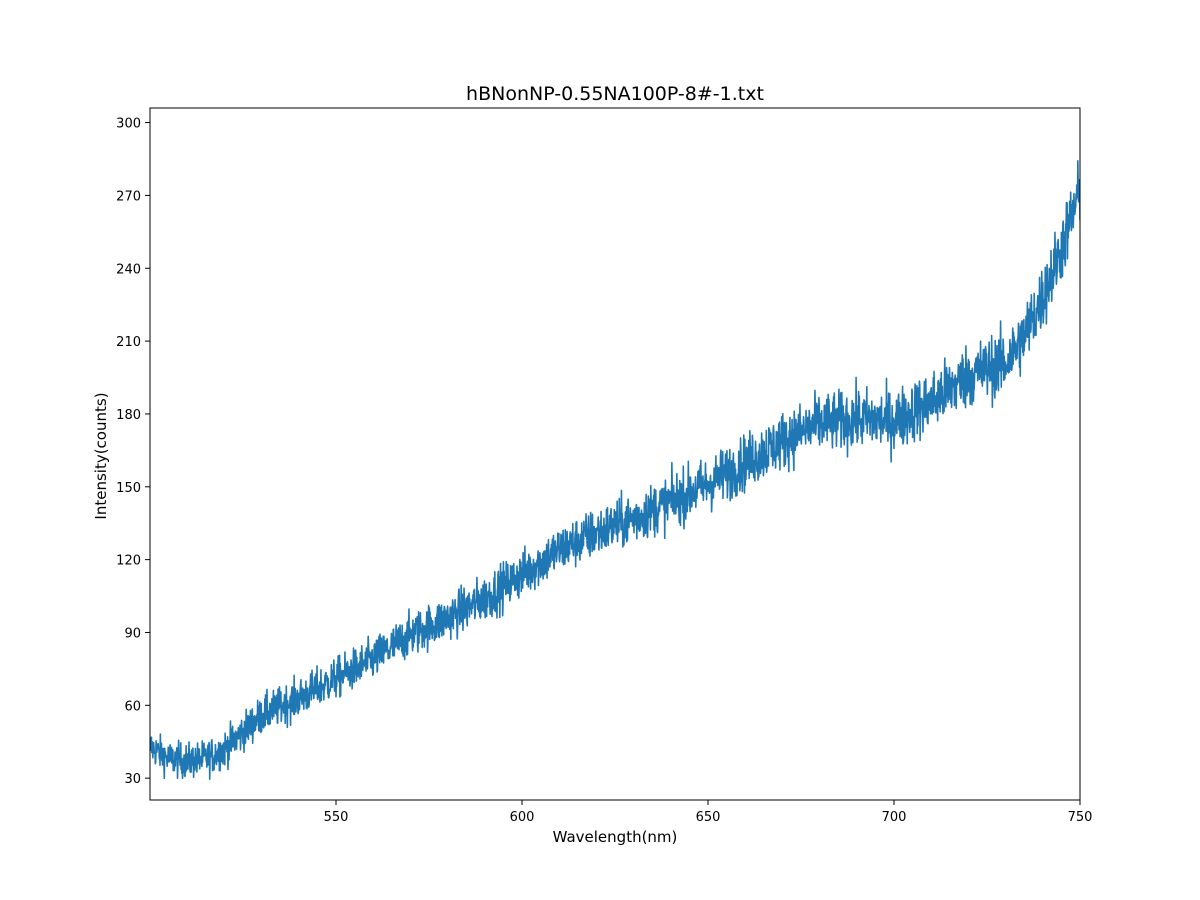  What do you see at coordinates (128, 124) in the screenshot?
I see `y-tick-label: 300` at bounding box center [128, 124].